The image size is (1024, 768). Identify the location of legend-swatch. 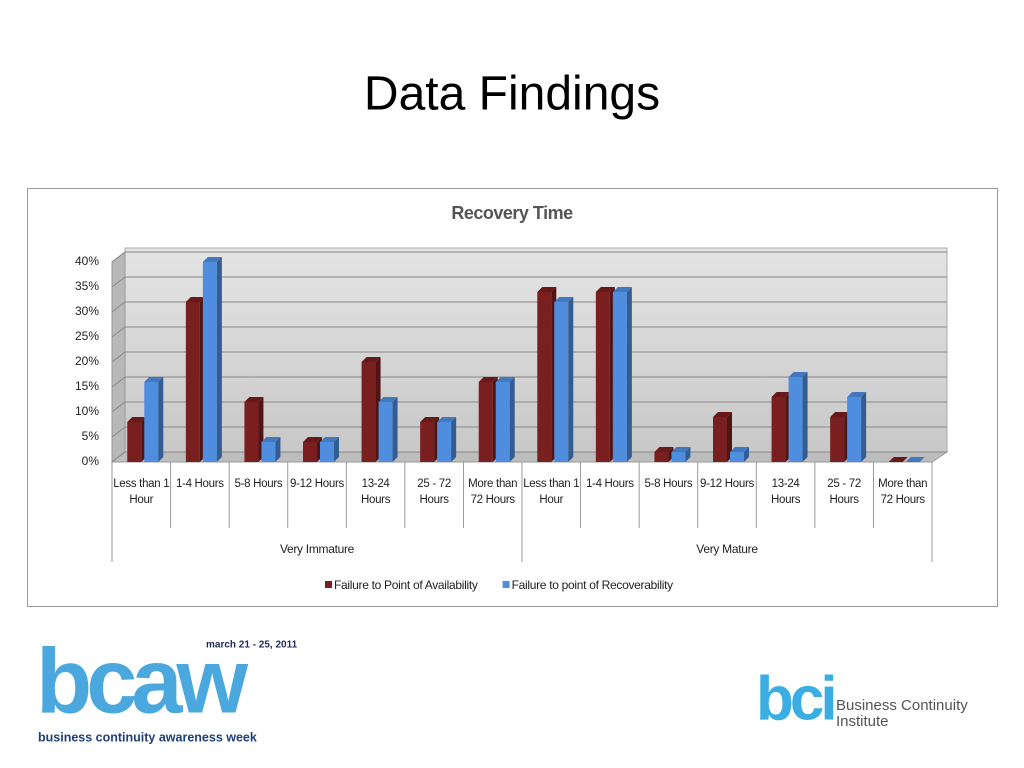
(328, 584).